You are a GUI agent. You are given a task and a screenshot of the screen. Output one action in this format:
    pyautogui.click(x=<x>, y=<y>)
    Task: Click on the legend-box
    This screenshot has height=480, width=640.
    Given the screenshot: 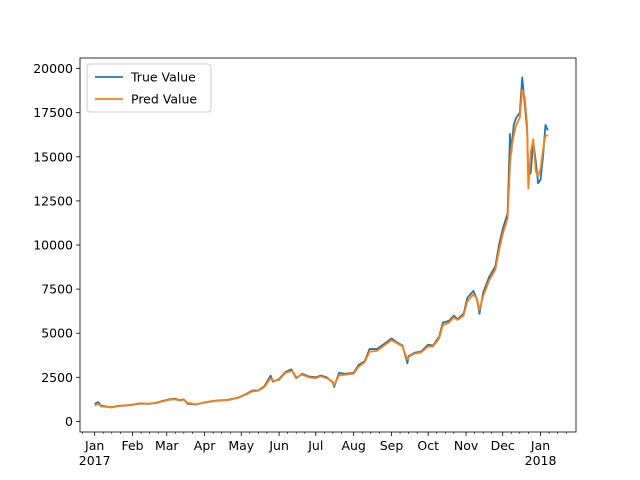 What is the action you would take?
    pyautogui.click(x=149, y=88)
    